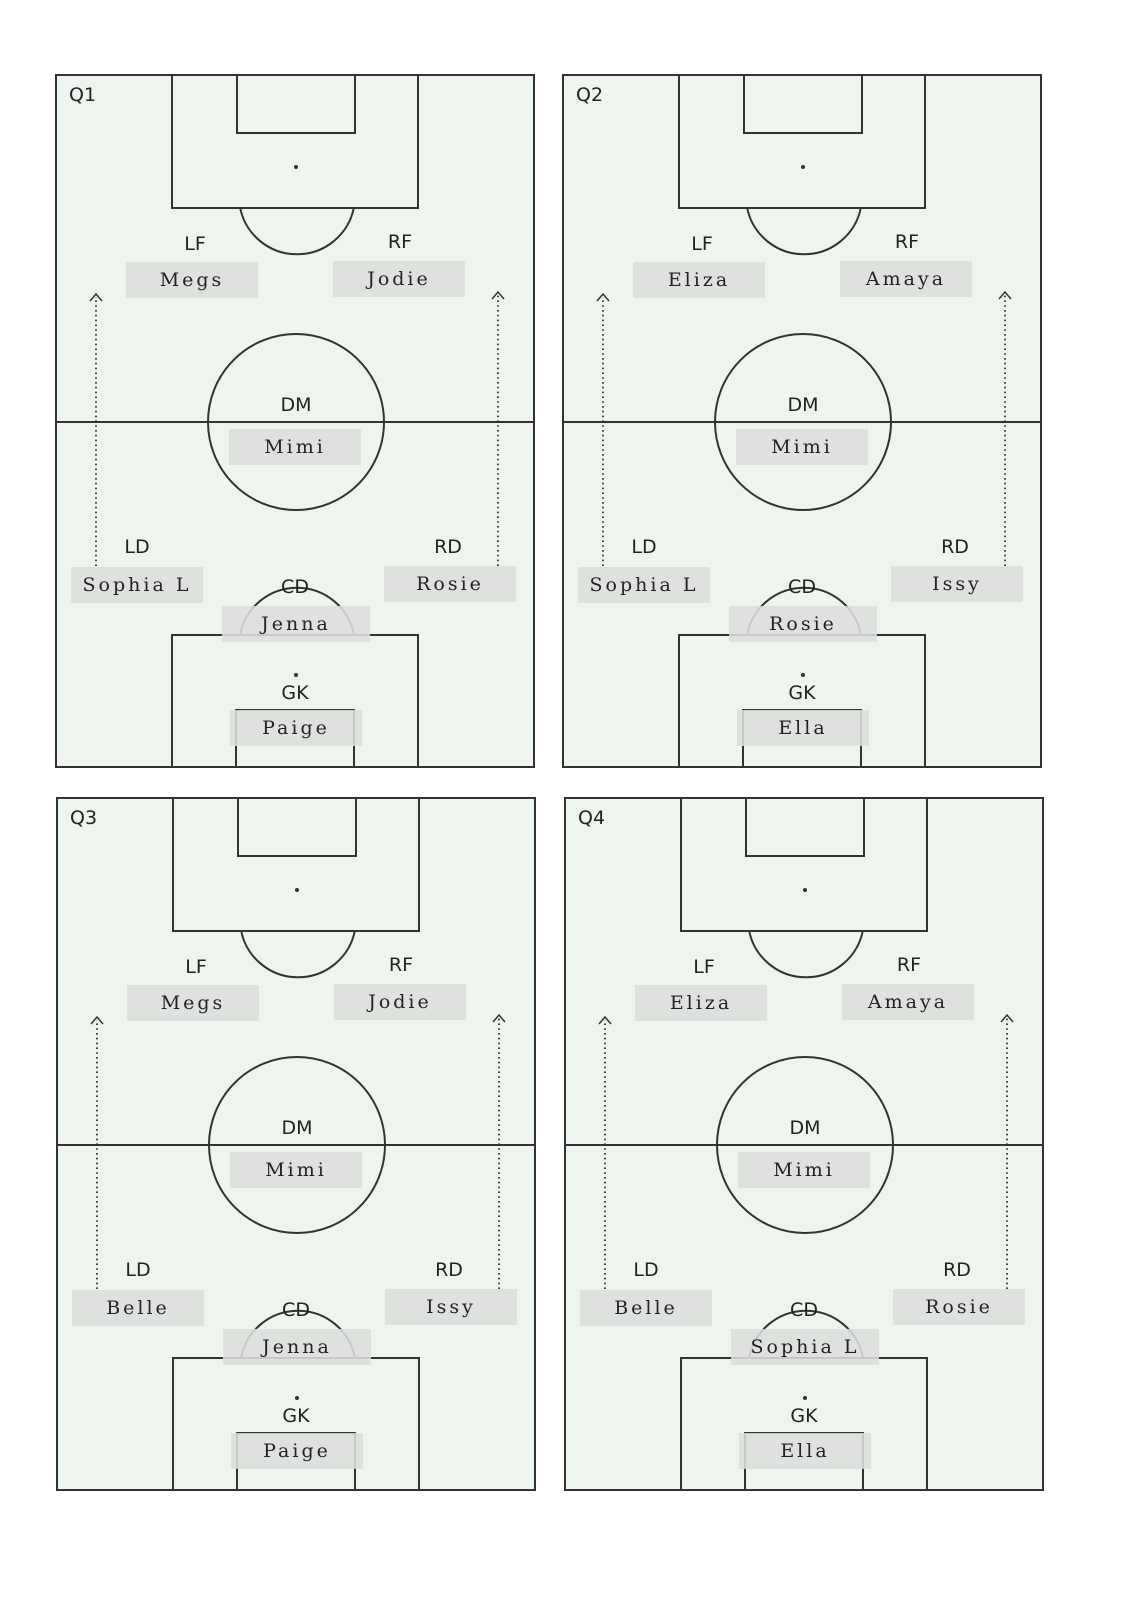 This screenshot has height=1600, width=1121. I want to click on player-card-cd: Rosie, so click(803, 624).